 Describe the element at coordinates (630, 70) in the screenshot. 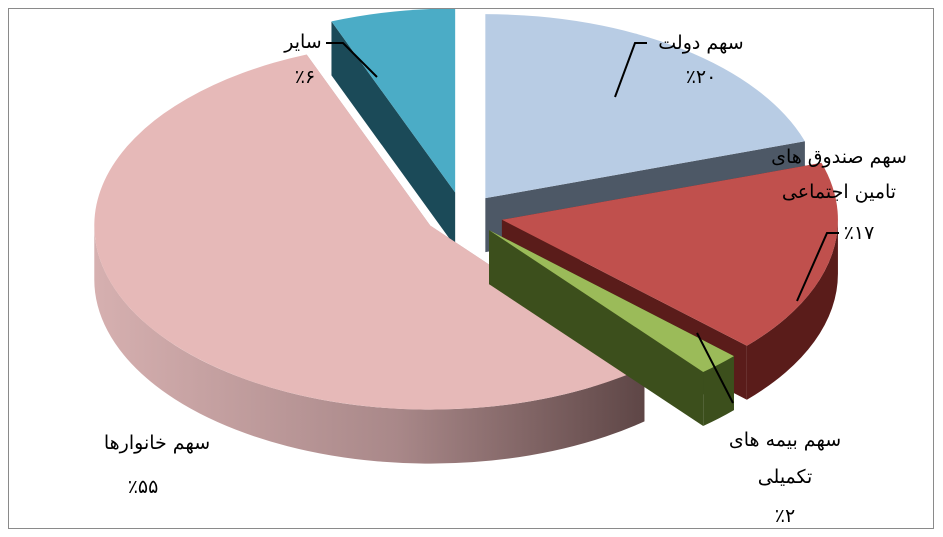

I see `leader-line-government` at that location.